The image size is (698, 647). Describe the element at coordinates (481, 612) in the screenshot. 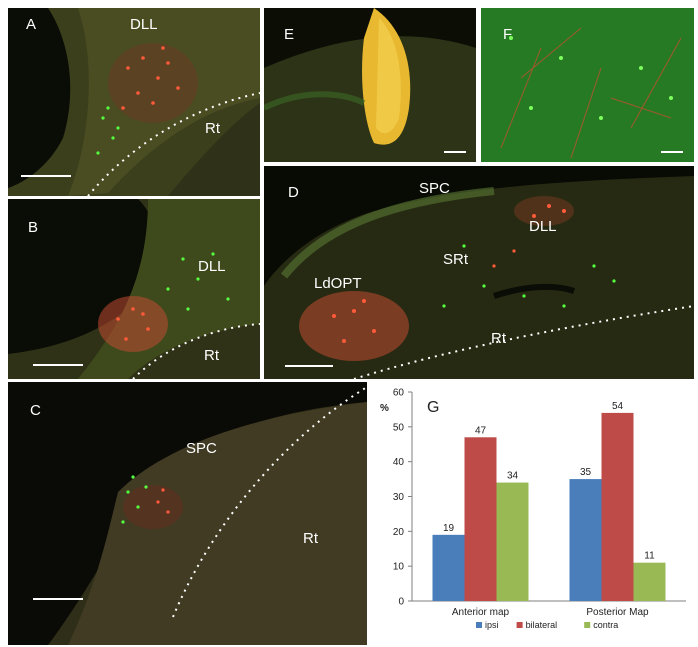

I see `x-tick-label: Anterior map` at that location.